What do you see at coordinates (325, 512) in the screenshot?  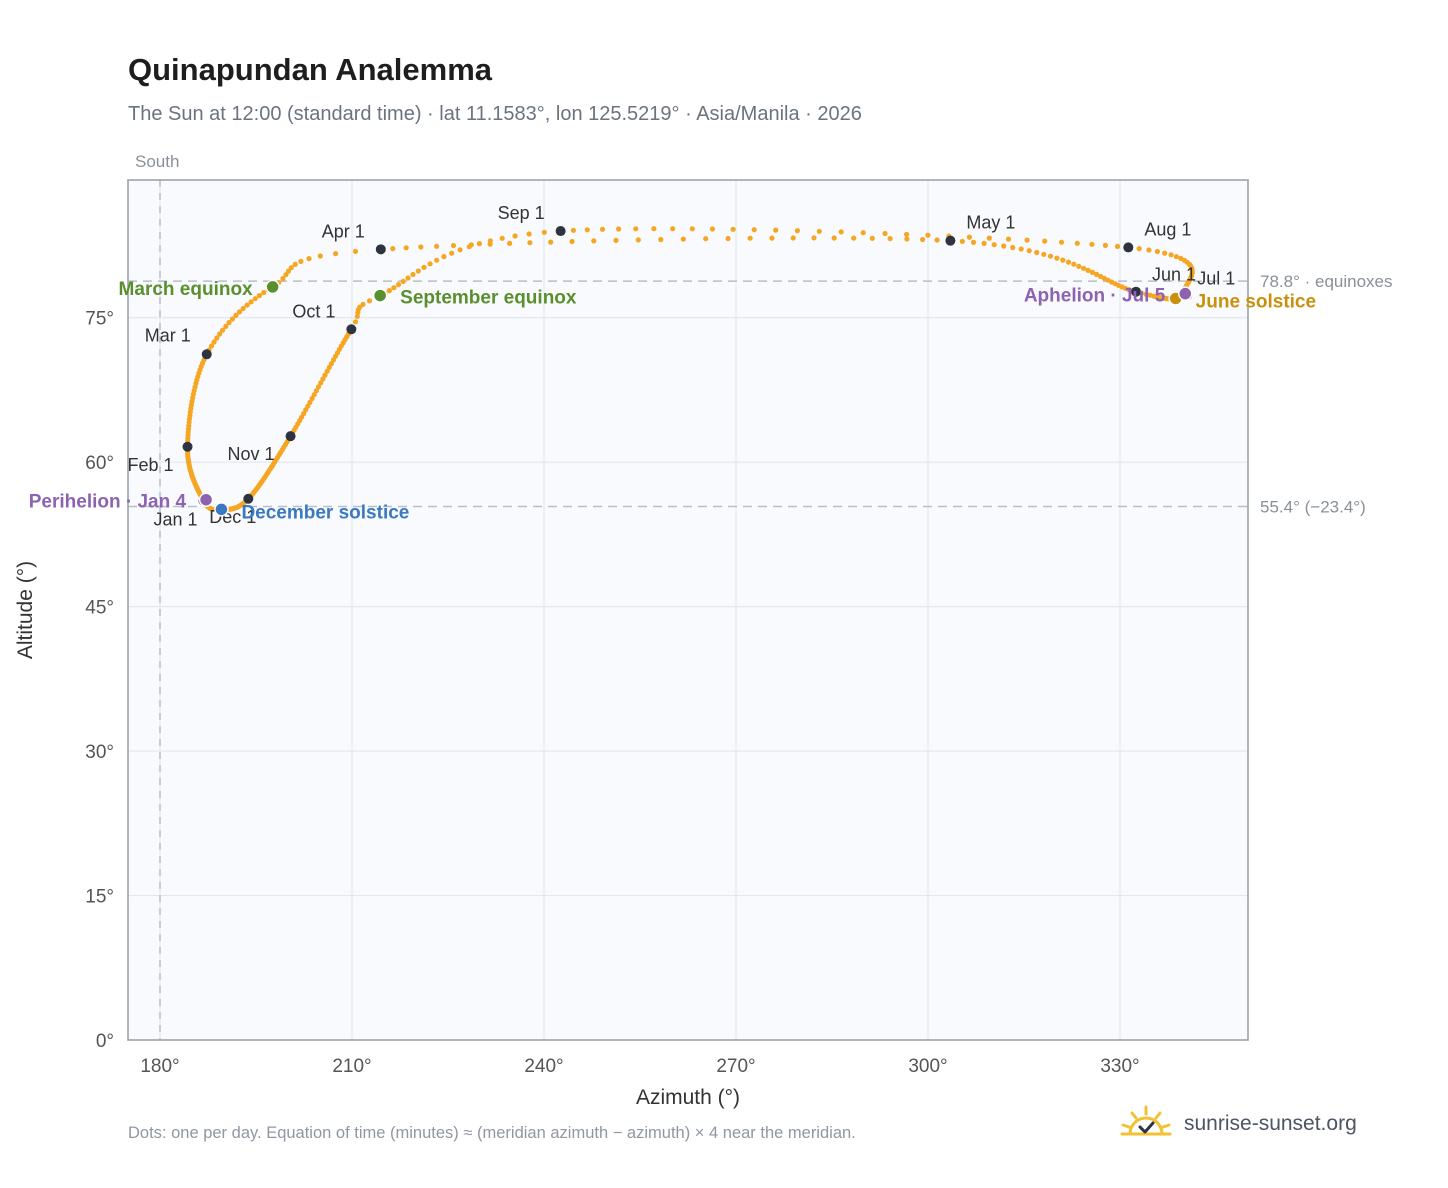 I see `event-label: December solstice` at bounding box center [325, 512].